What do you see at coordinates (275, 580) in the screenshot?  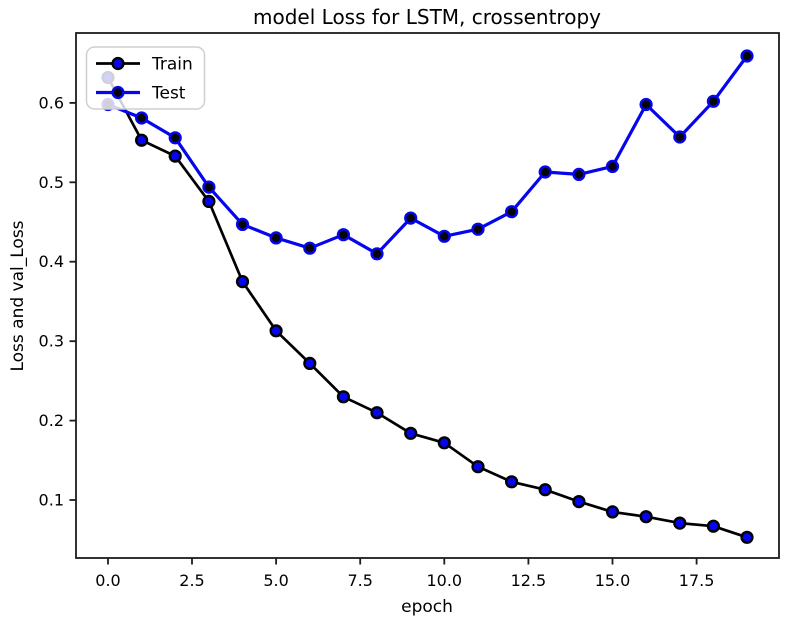 I see `x-tick-label: 5.0` at bounding box center [275, 580].